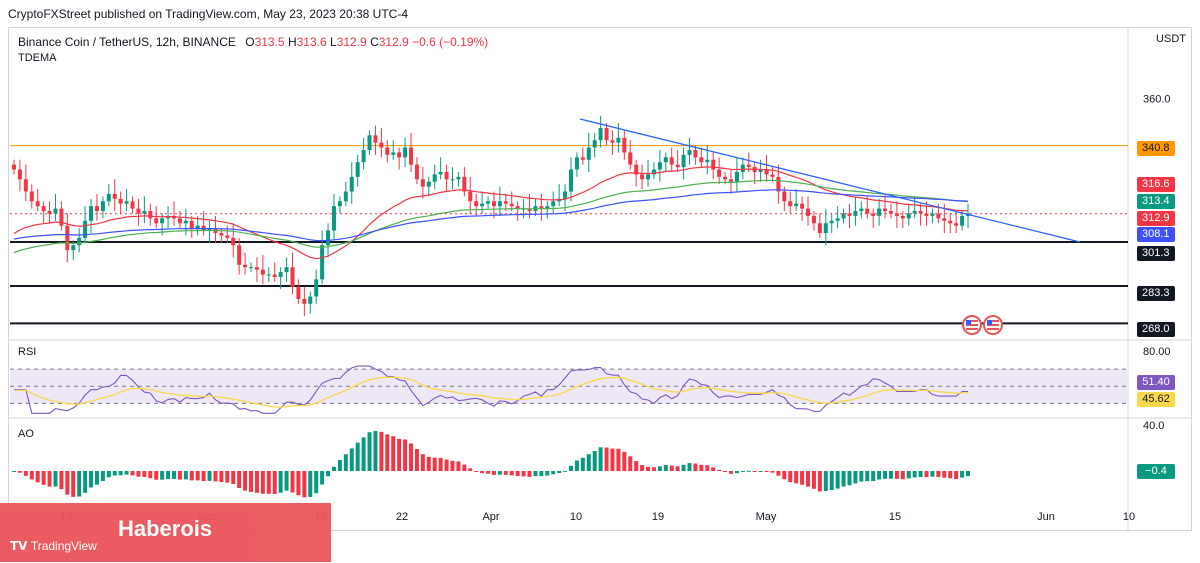 This screenshot has width=1200, height=563. What do you see at coordinates (491, 216) in the screenshot?
I see `ema-mid-line` at bounding box center [491, 216].